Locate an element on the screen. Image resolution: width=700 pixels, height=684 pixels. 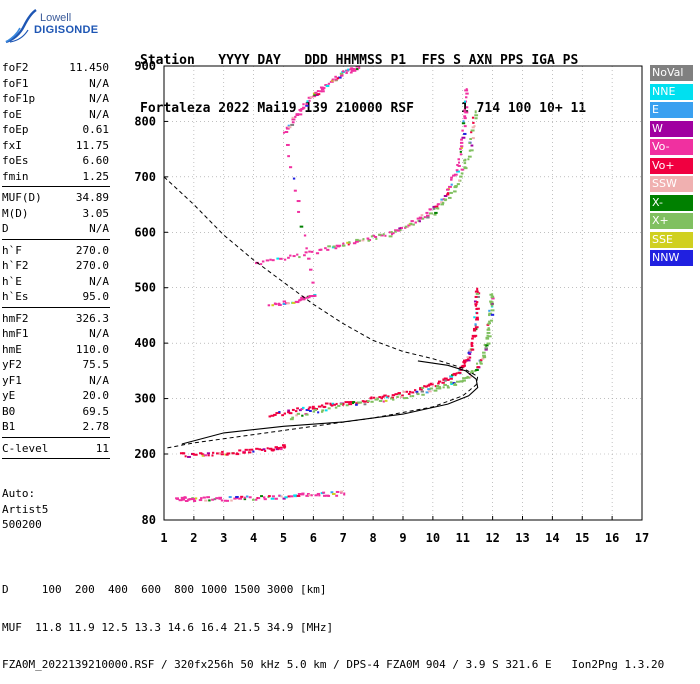
param-value: 1.25 is located at coordinates (96, 176).